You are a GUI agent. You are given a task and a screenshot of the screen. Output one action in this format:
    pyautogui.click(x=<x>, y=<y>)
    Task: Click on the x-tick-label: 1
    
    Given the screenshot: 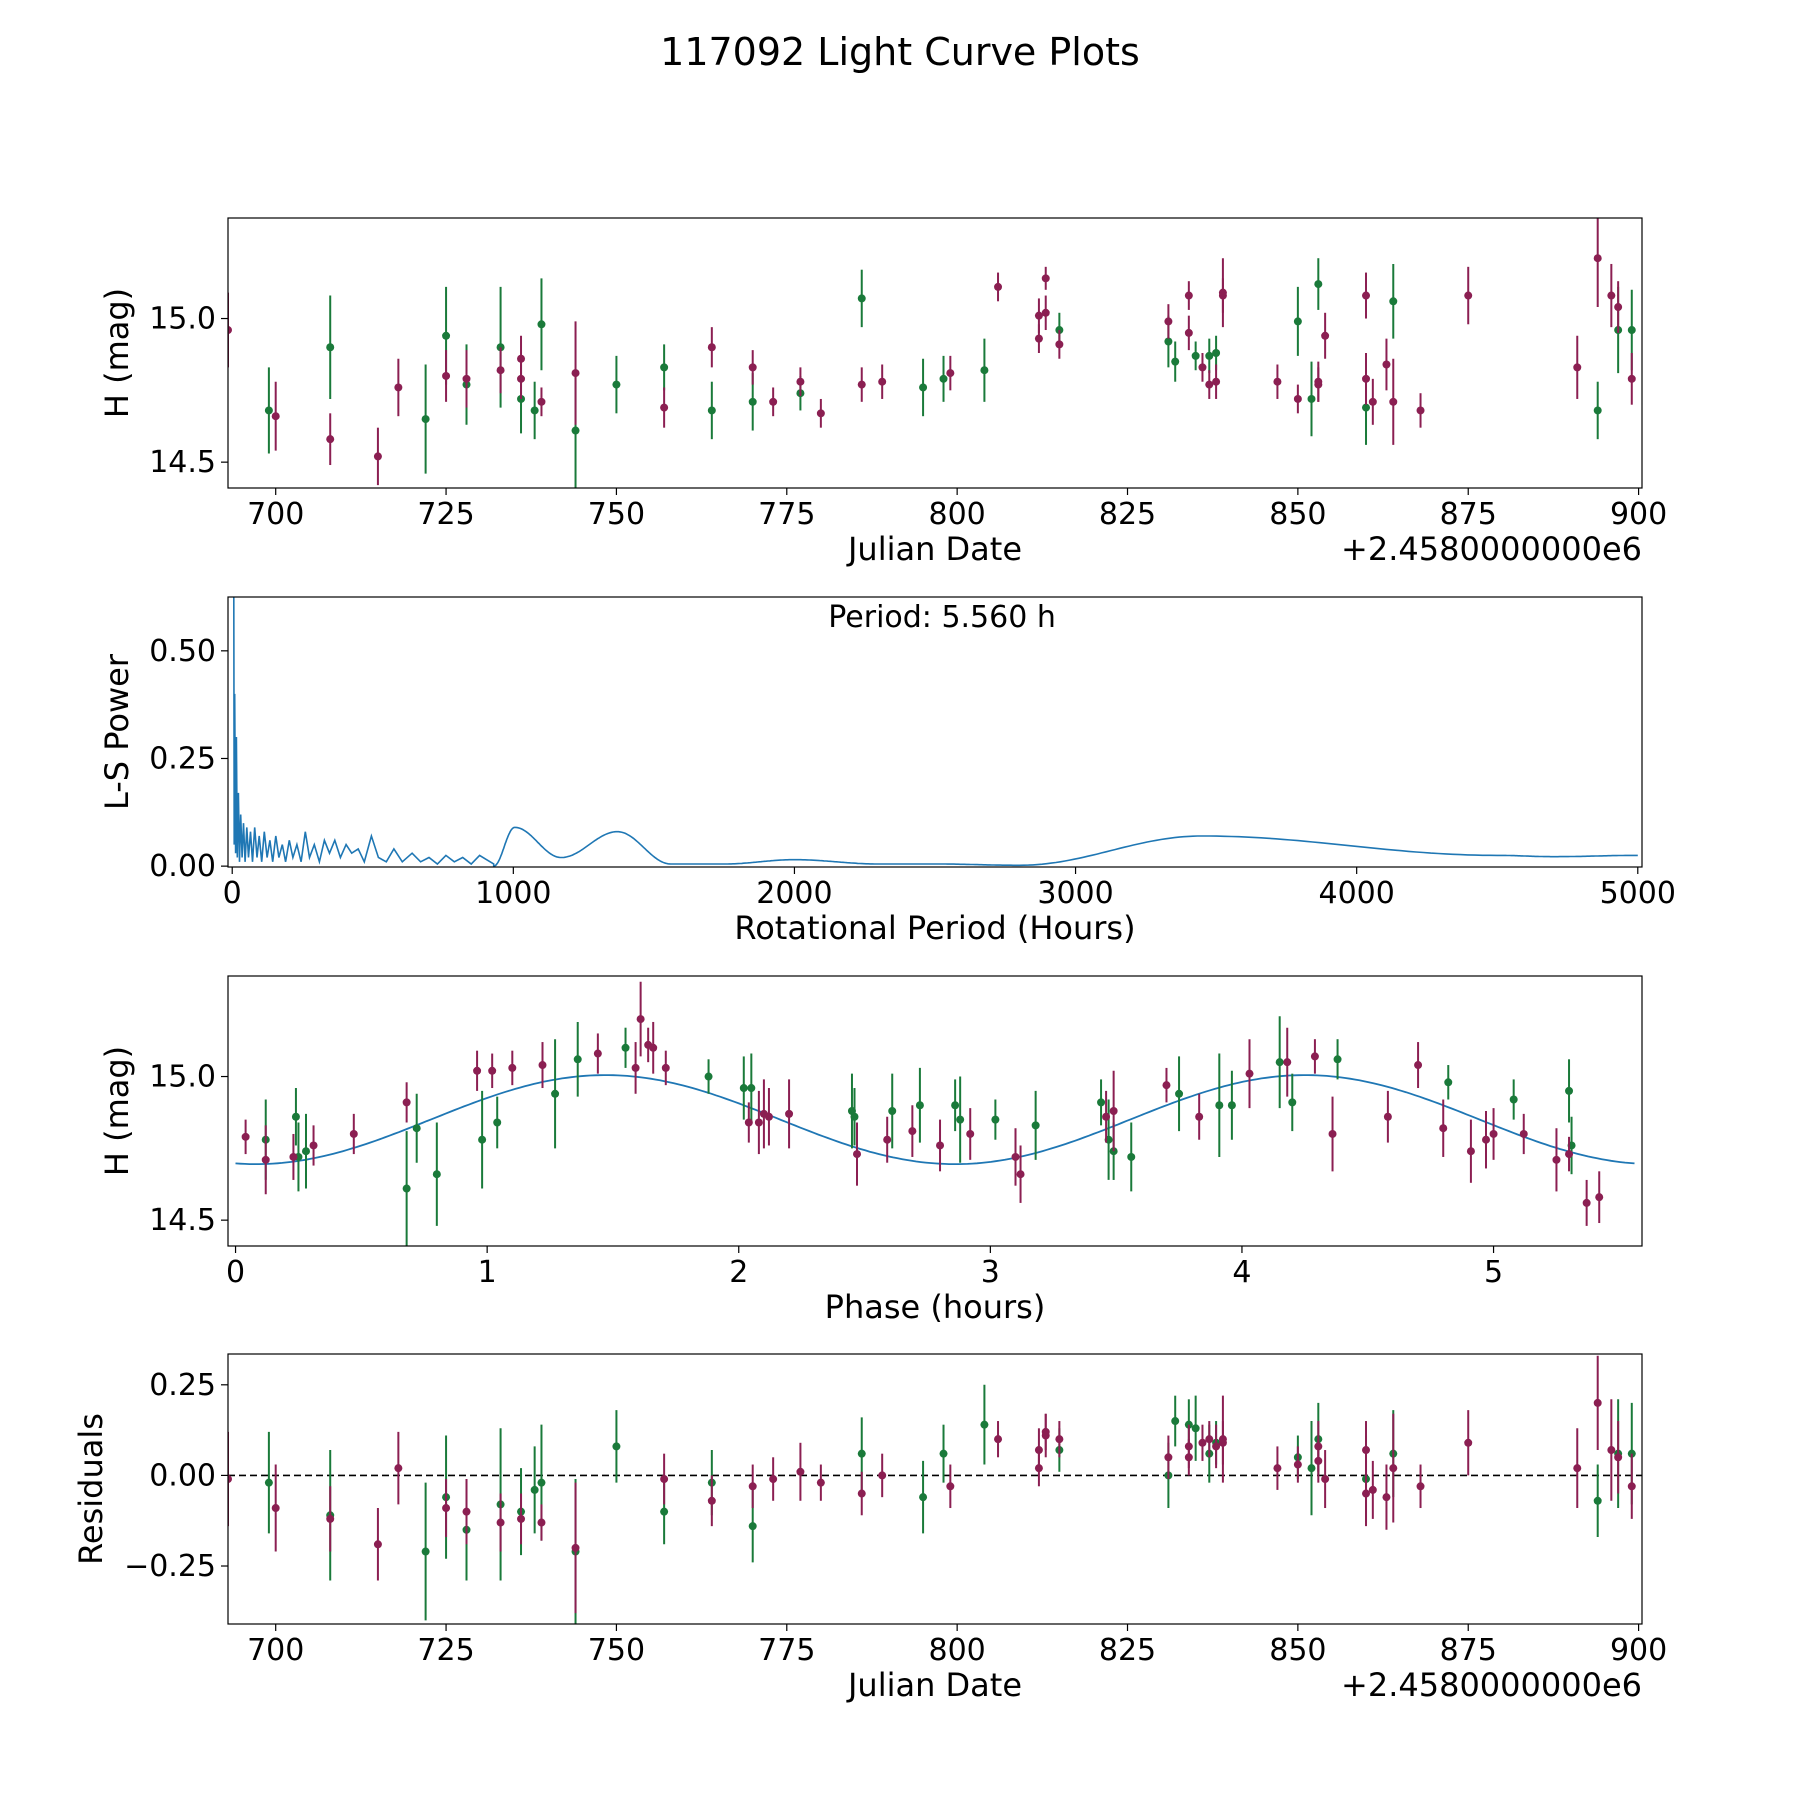 What is the action you would take?
    pyautogui.click(x=487, y=1272)
    